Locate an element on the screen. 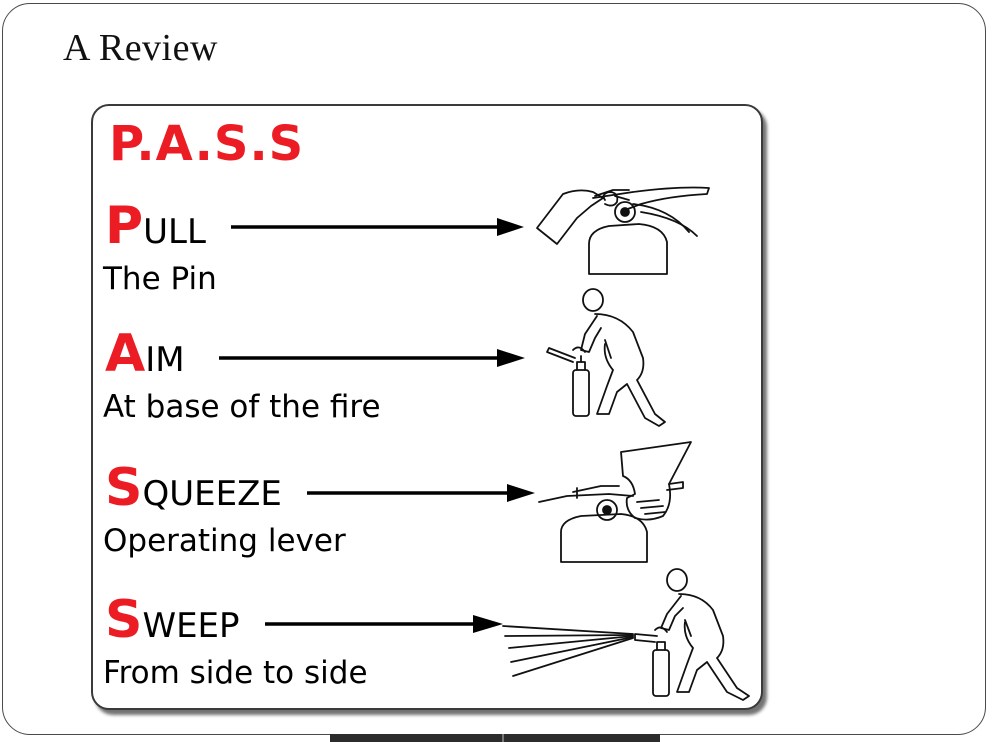 The width and height of the screenshot is (993, 742). step-aim-word: AIM is located at coordinates (145, 354).